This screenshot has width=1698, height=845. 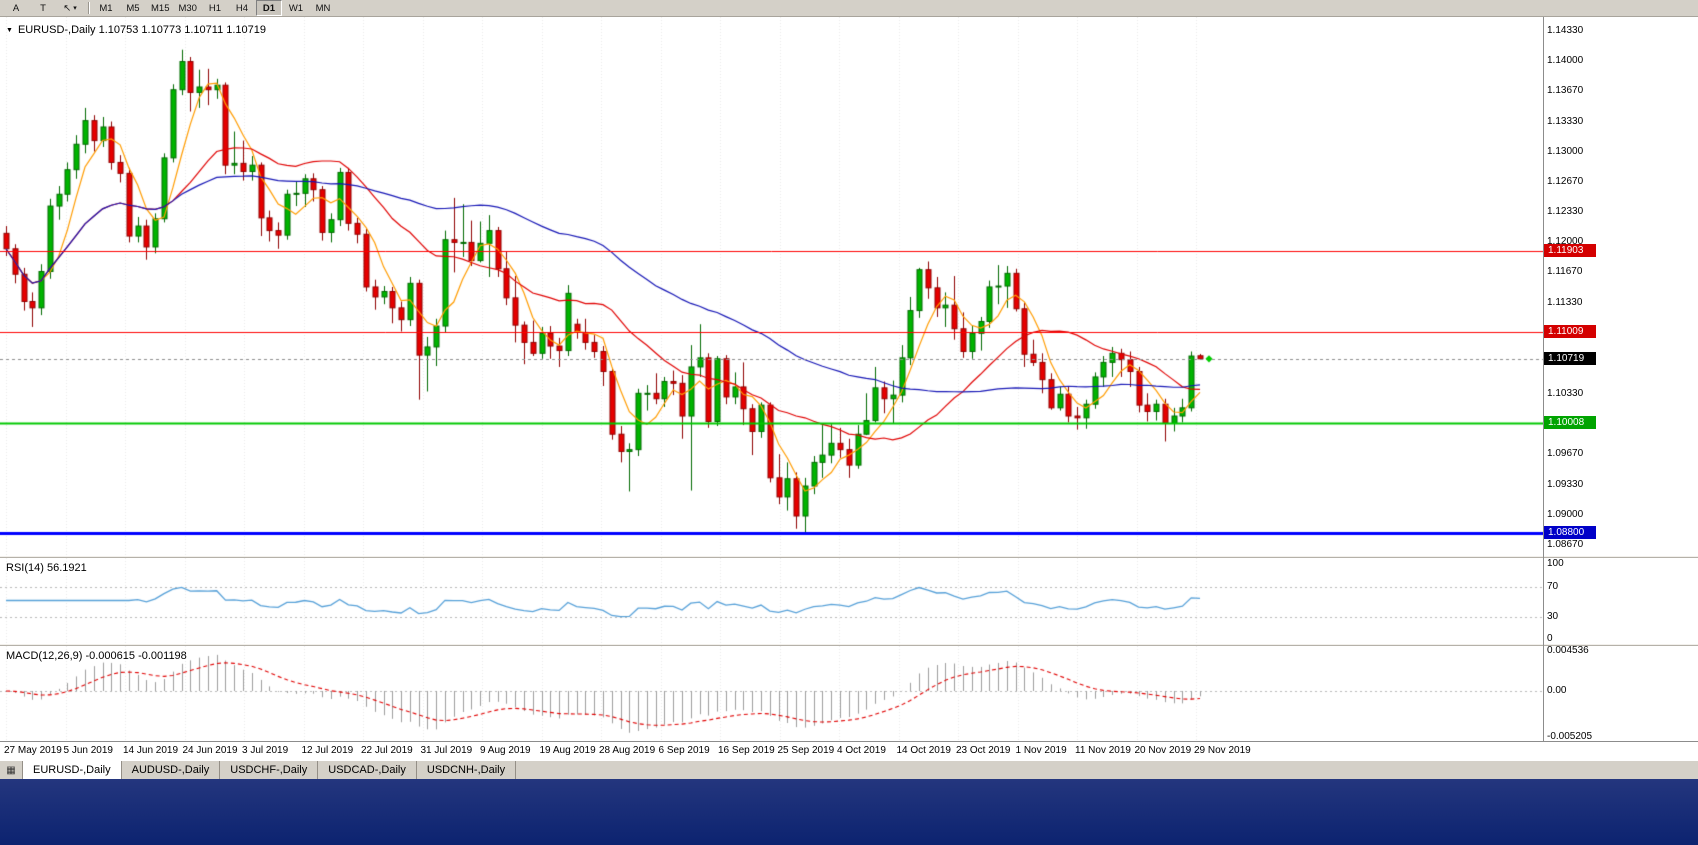 What do you see at coordinates (46, 568) in the screenshot?
I see `rsi-indicator-label: RSI(14) 56.1921` at bounding box center [46, 568].